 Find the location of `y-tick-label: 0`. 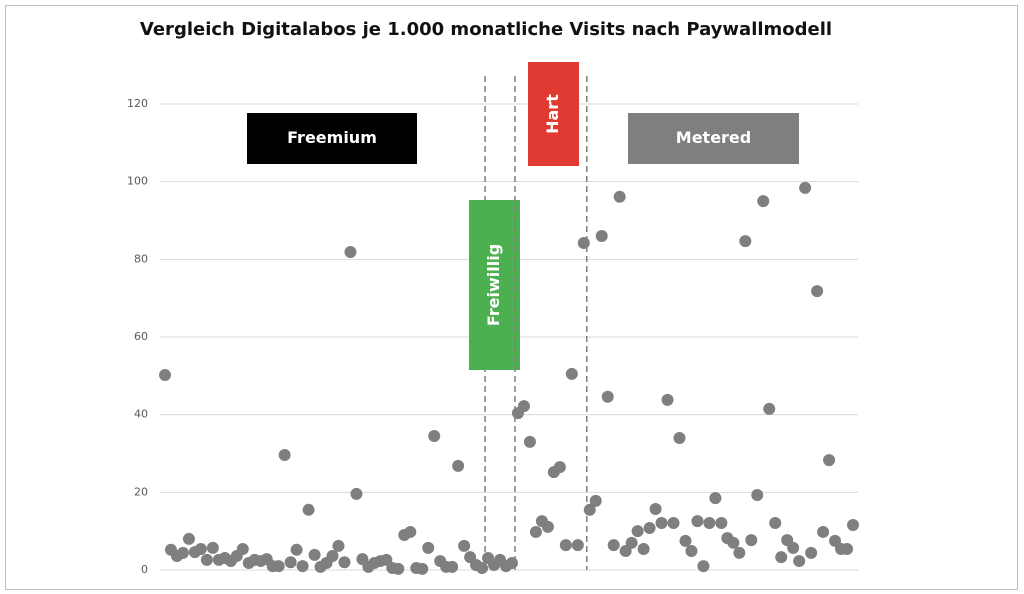

y-tick-label: 0 is located at coordinates (144, 569).